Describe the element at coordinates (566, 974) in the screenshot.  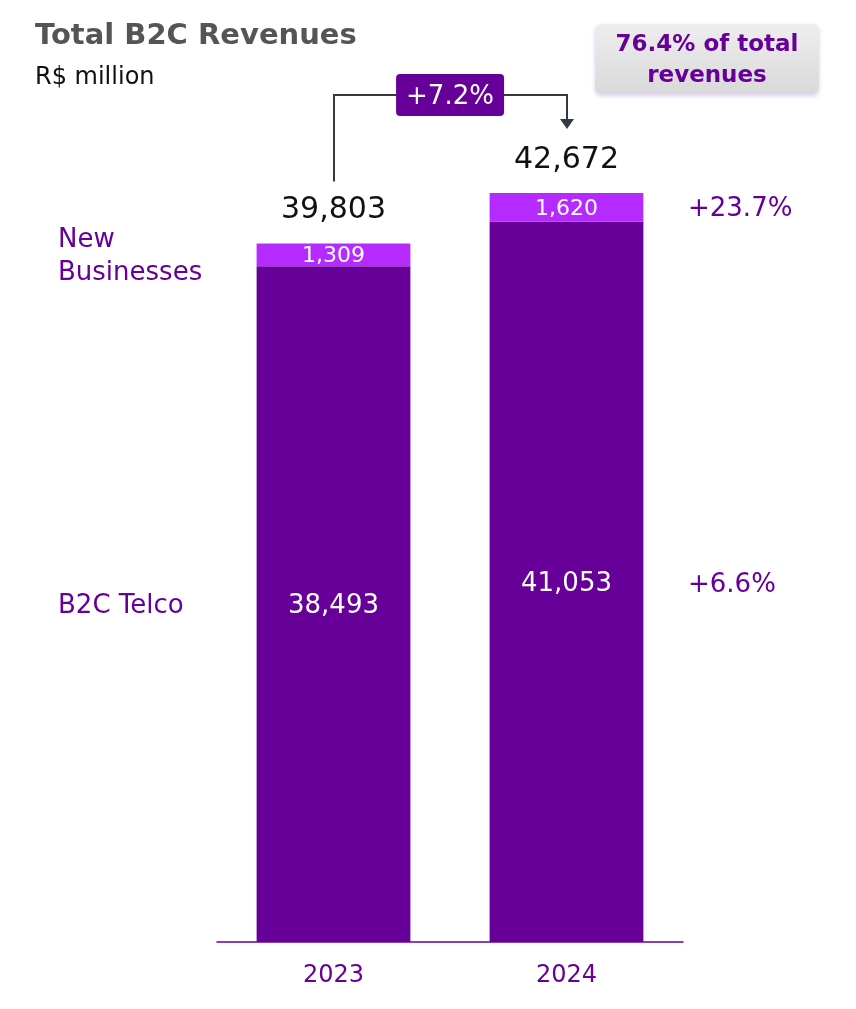
I see `x-tick-label: 2024` at that location.